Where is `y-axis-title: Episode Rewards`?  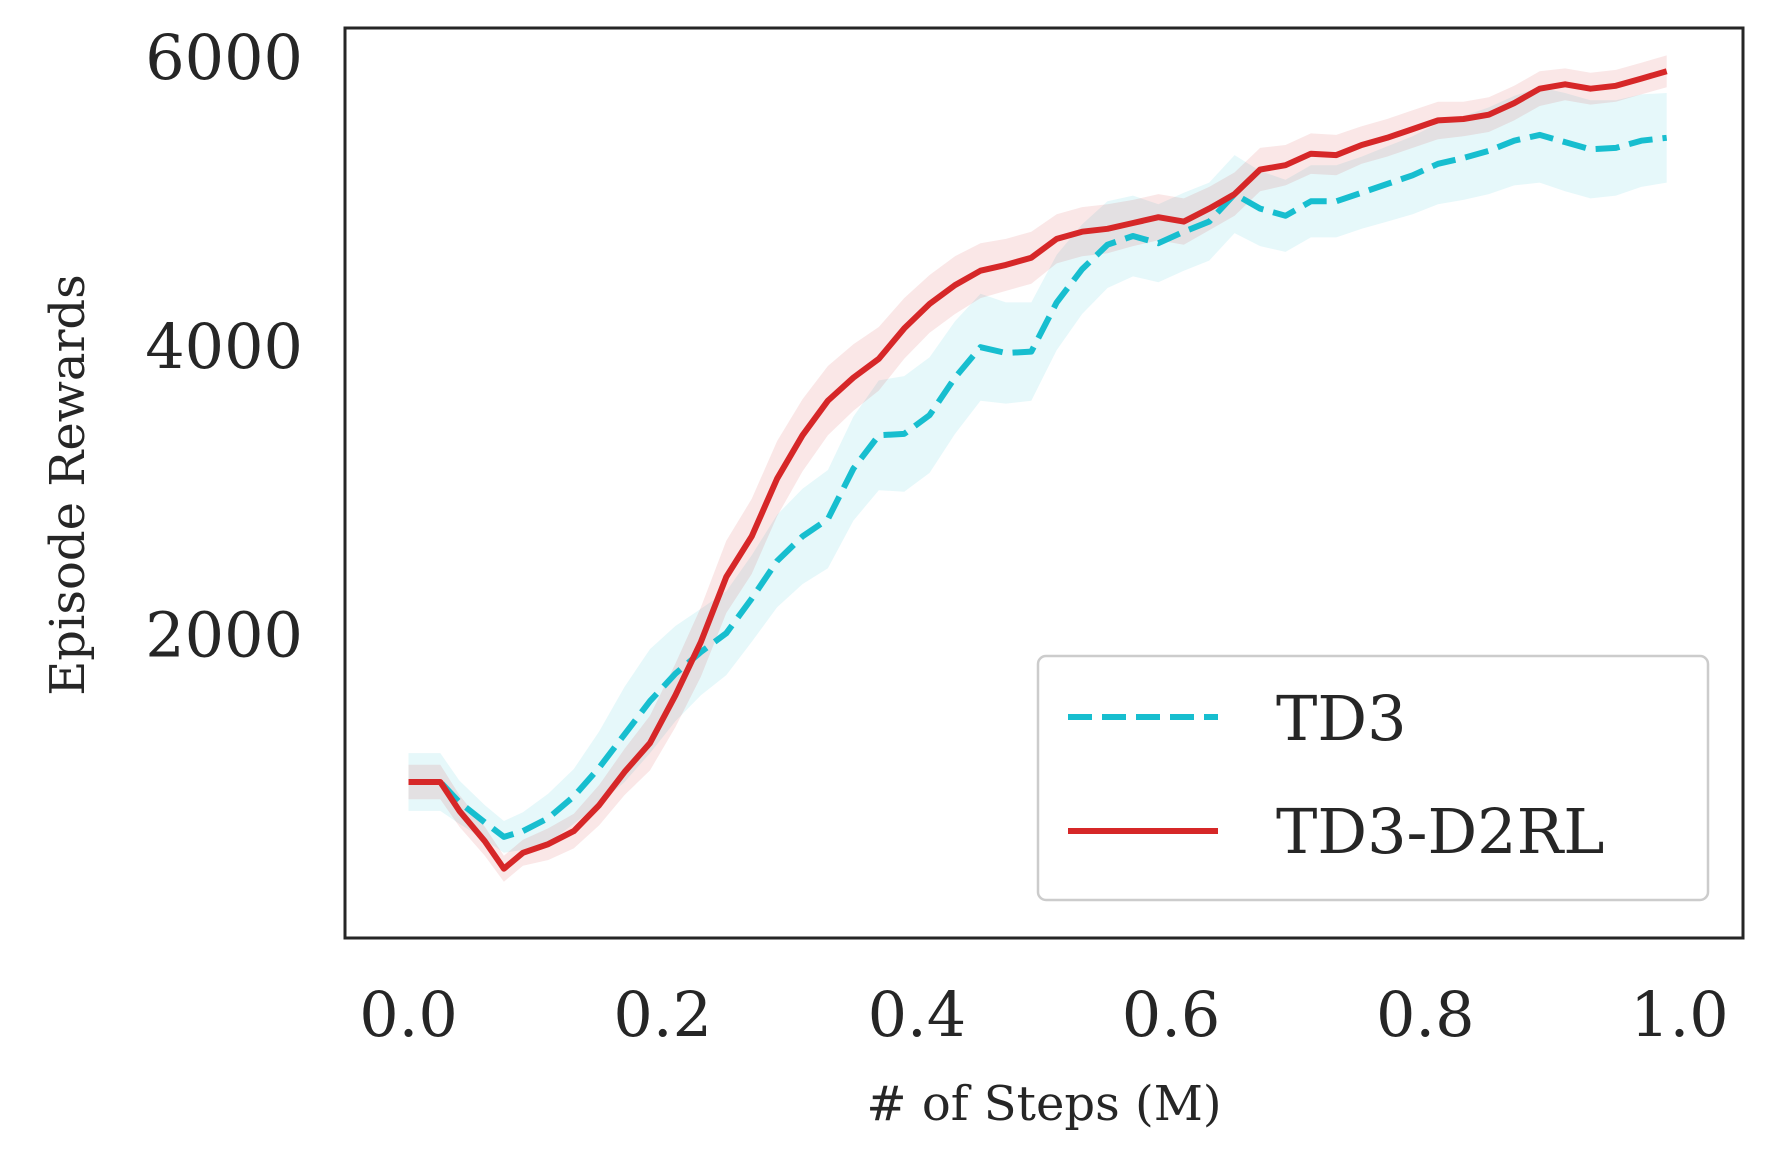 y-axis-title: Episode Rewards is located at coordinates (68, 485).